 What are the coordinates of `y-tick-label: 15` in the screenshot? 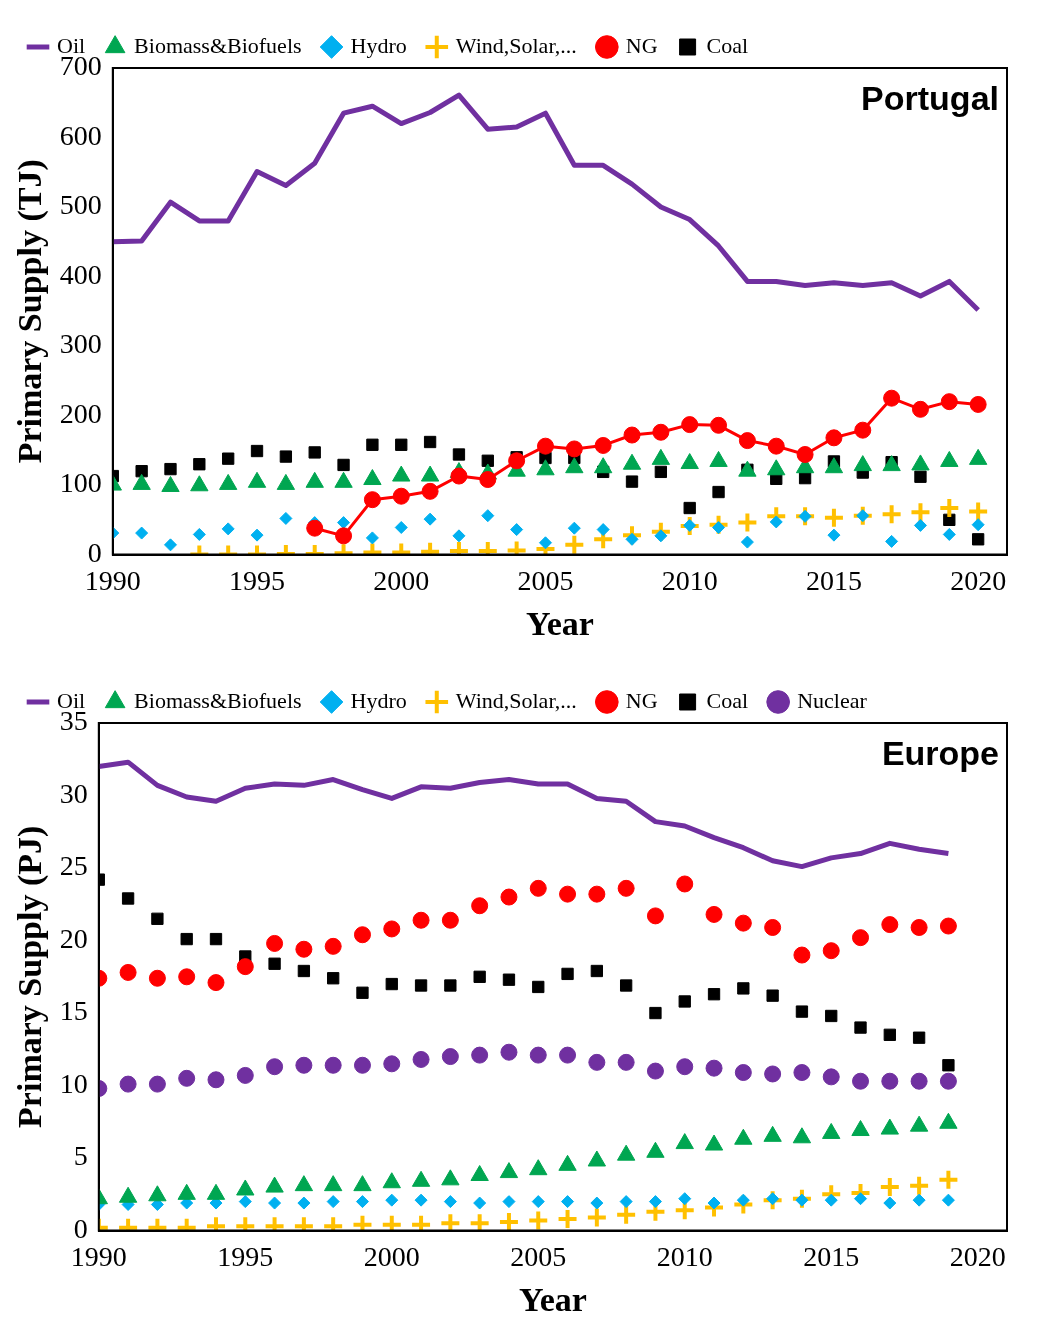 It's located at (73, 1011).